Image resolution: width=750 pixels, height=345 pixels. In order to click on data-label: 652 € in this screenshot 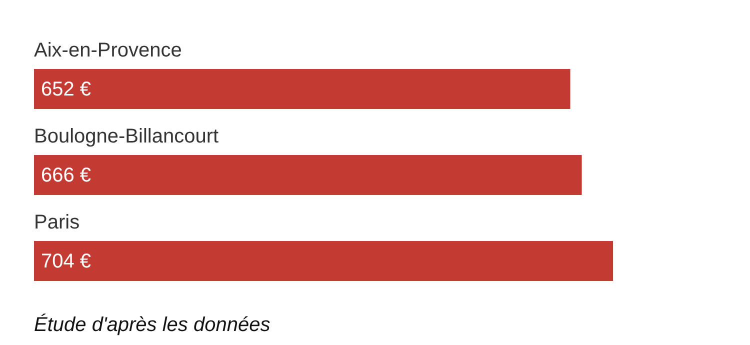, I will do `click(66, 89)`.